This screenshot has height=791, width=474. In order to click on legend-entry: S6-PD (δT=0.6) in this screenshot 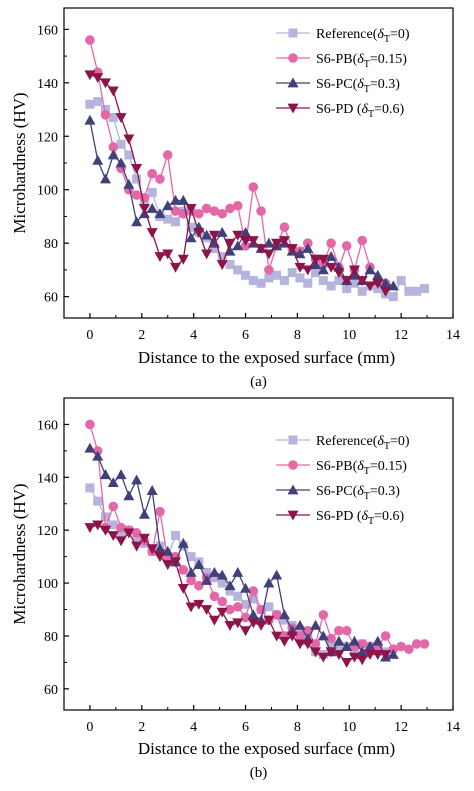, I will do `click(360, 518)`.